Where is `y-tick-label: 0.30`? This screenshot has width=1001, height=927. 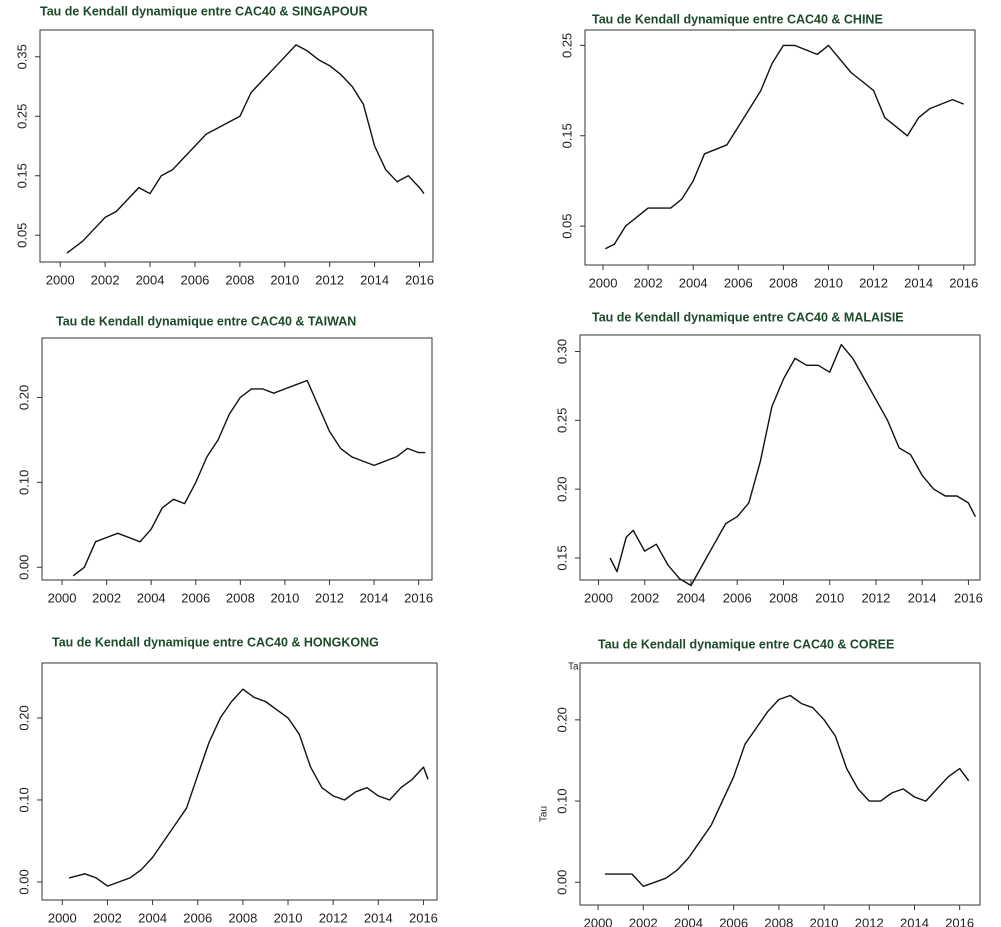
y-tick-label: 0.30 is located at coordinates (561, 351).